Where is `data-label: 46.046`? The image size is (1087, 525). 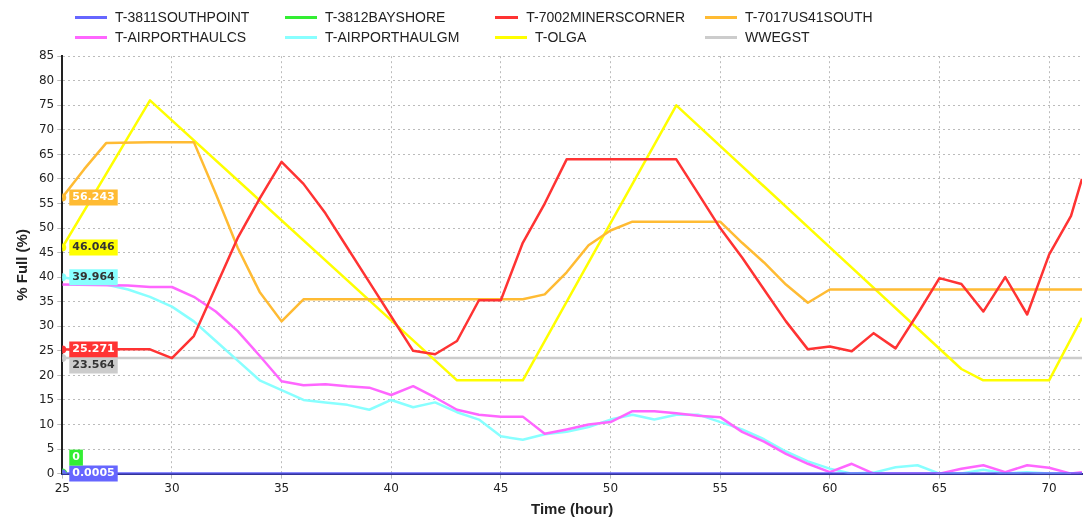
data-label: 46.046 is located at coordinates (94, 247).